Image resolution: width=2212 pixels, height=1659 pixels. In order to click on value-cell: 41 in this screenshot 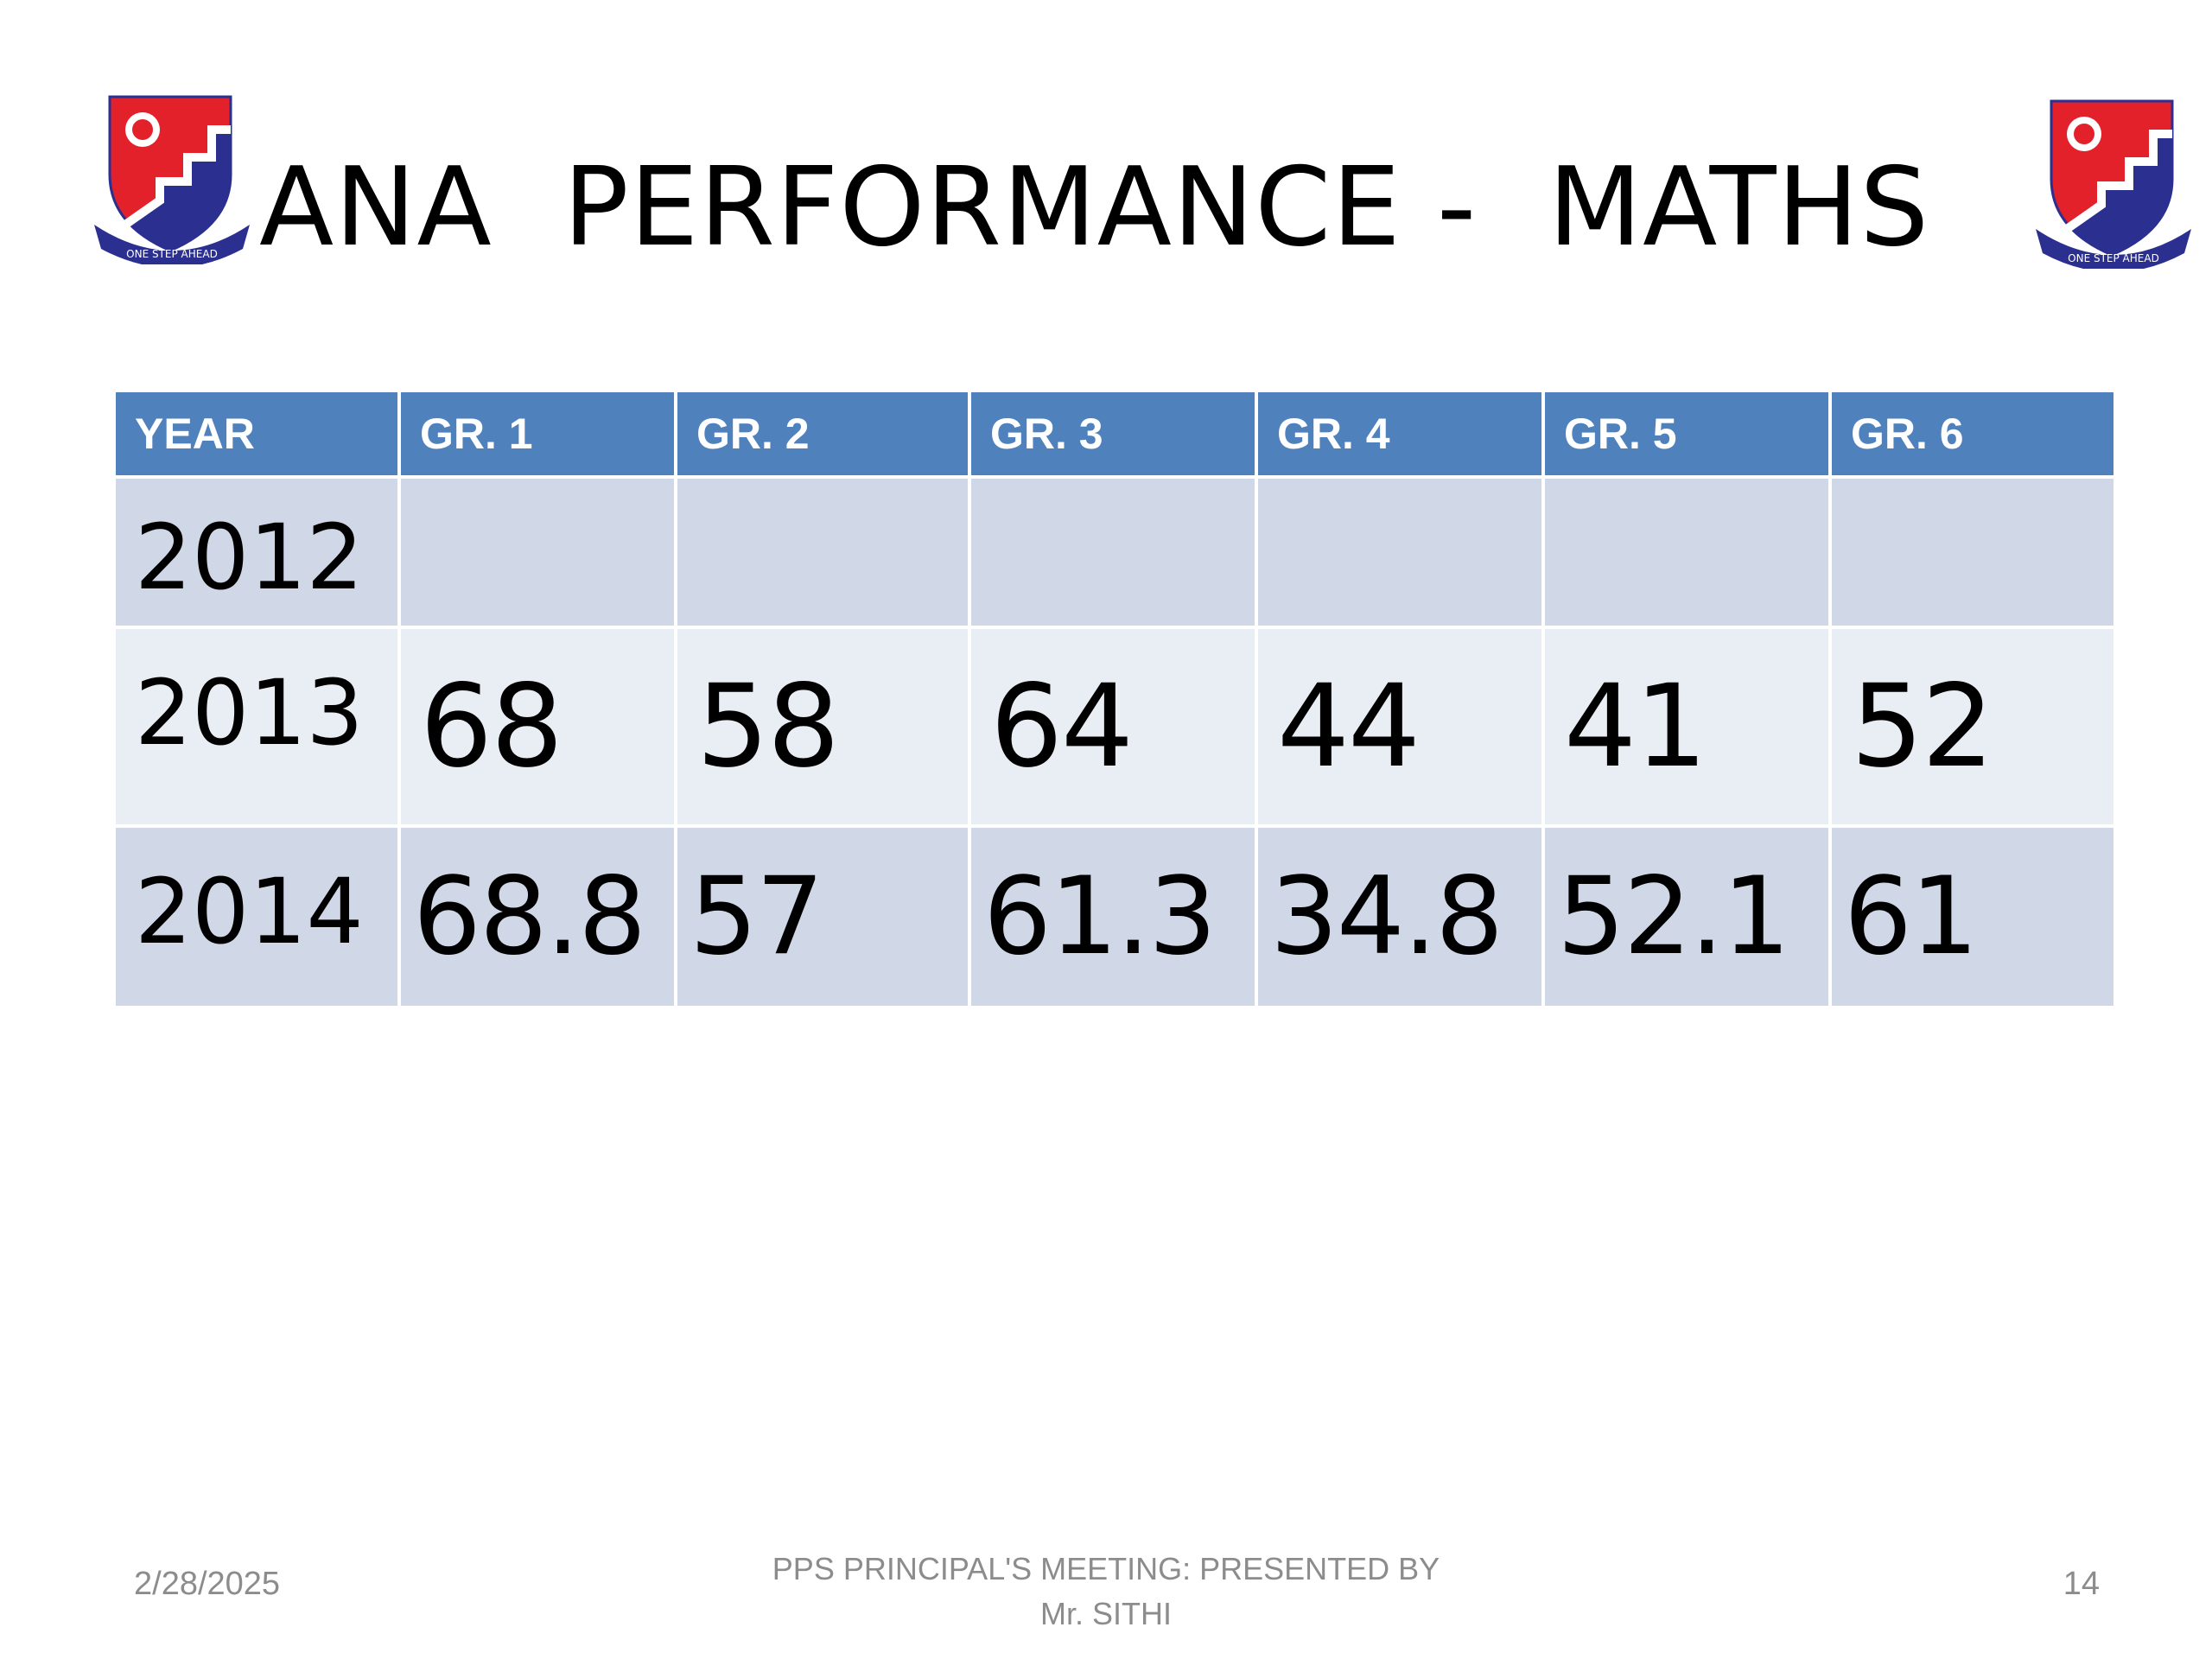, I will do `click(1686, 726)`.